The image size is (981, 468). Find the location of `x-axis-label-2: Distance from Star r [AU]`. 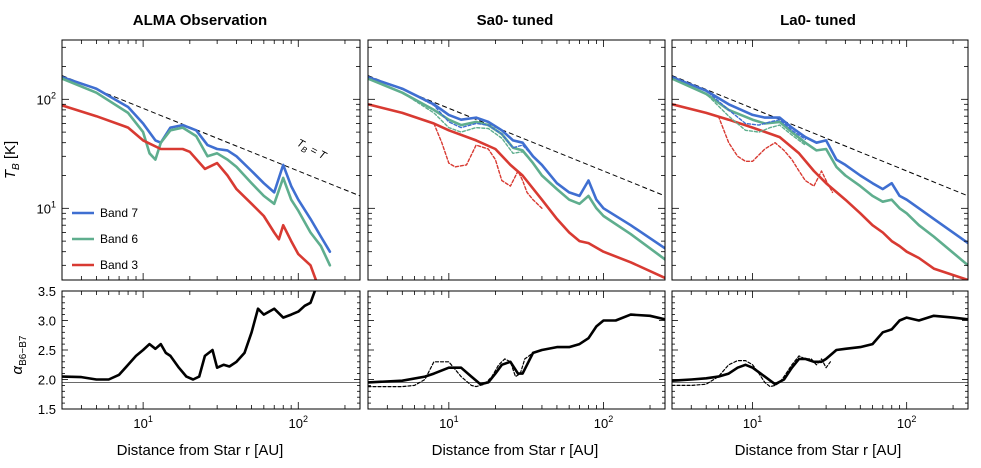

x-axis-label-2: Distance from Star r [AU] is located at coordinates (515, 450).